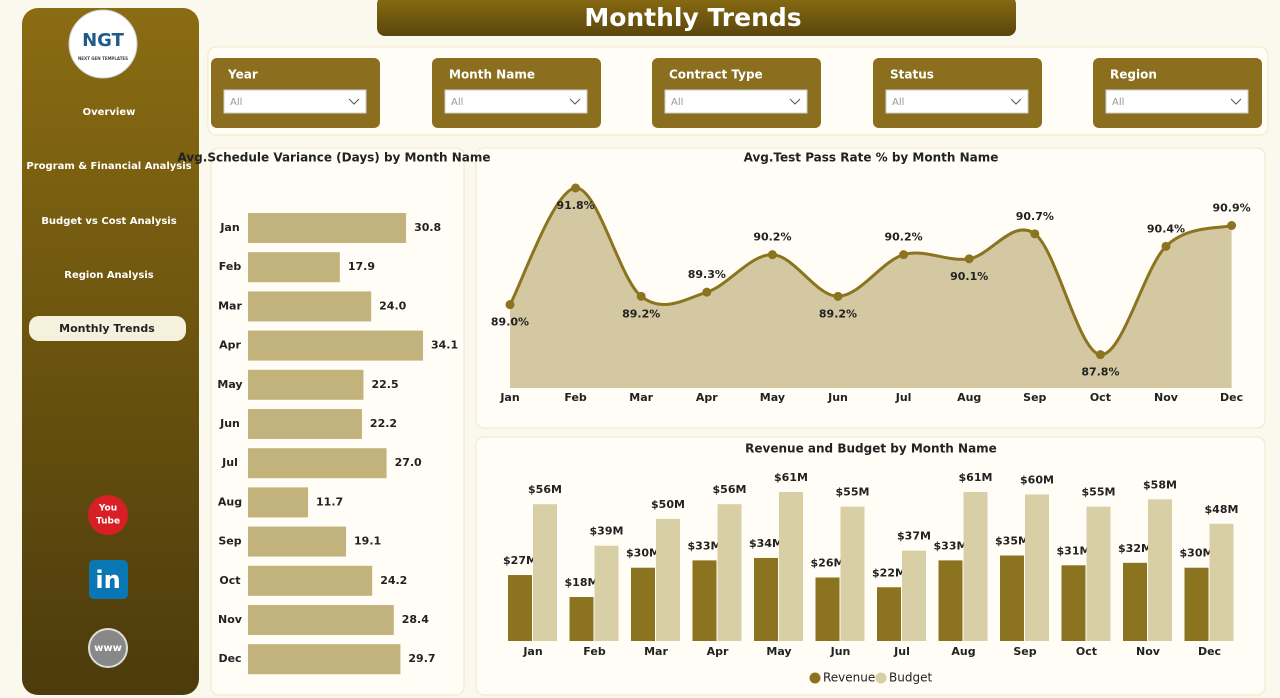  I want to click on value-label: 90.2%, so click(772, 237).